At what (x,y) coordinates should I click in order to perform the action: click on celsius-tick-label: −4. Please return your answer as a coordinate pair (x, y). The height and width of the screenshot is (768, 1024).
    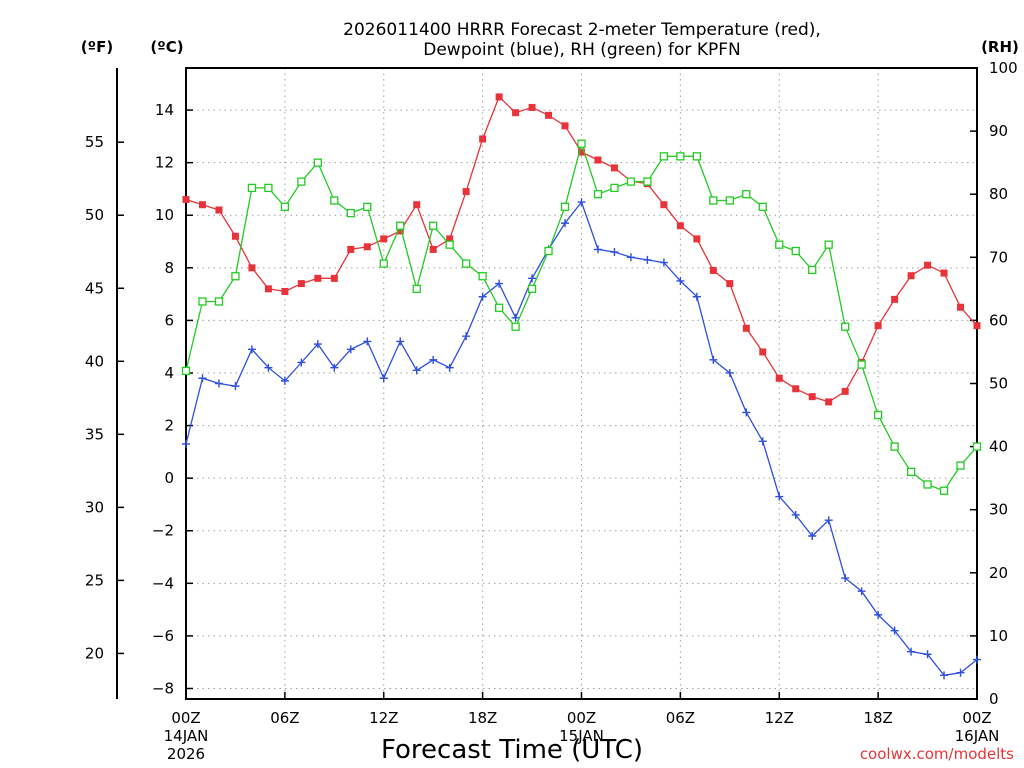
    Looking at the image, I should click on (163, 583).